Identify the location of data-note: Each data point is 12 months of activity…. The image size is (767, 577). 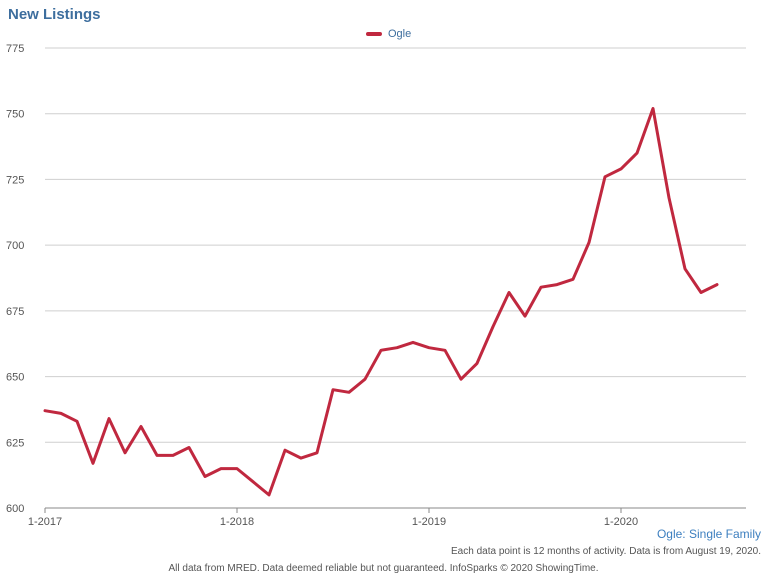
(606, 551).